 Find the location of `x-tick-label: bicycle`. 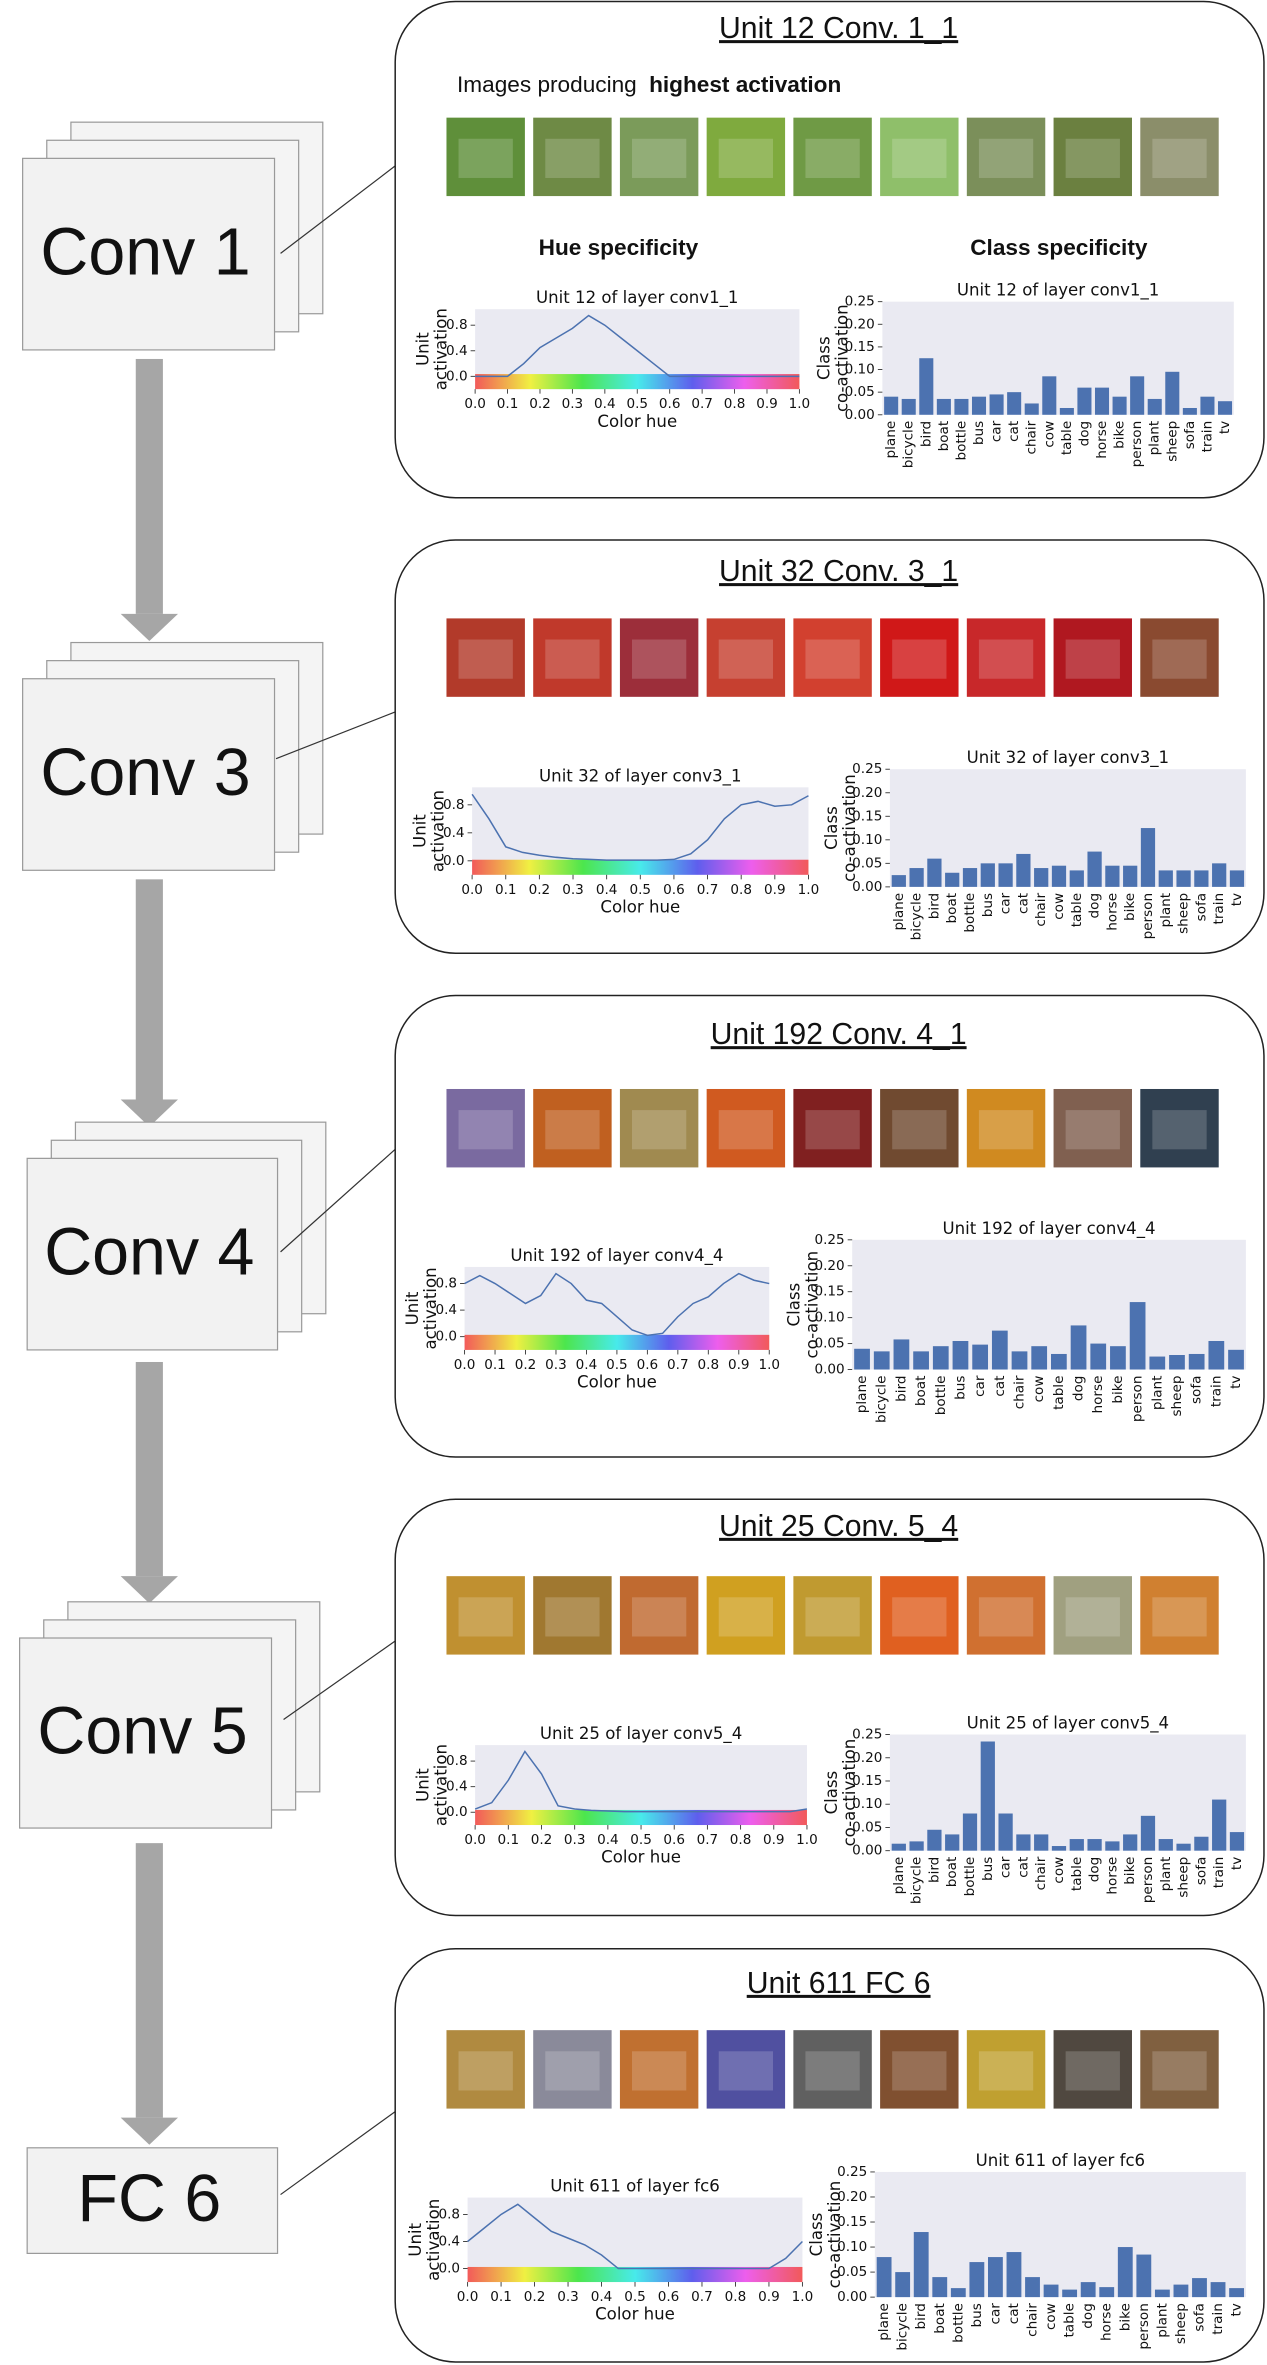

x-tick-label: bicycle is located at coordinates (903, 2326).